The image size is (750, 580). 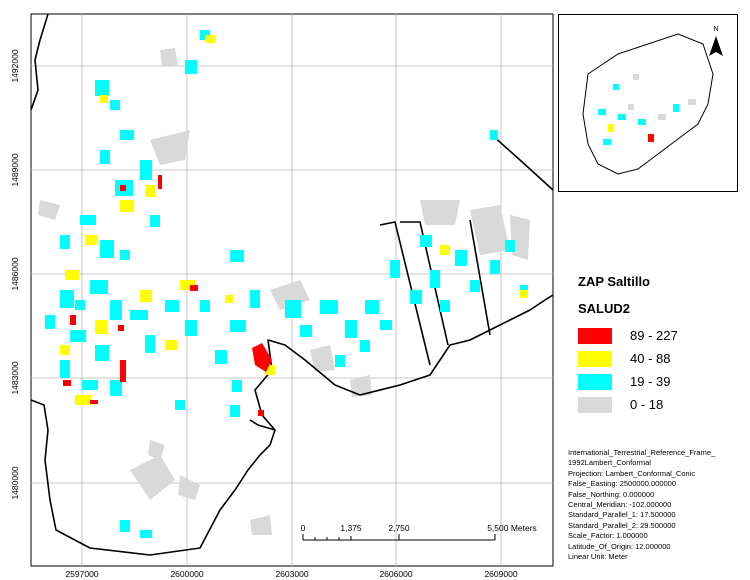 I want to click on x-tick-label: 2600000, so click(x=186, y=574).